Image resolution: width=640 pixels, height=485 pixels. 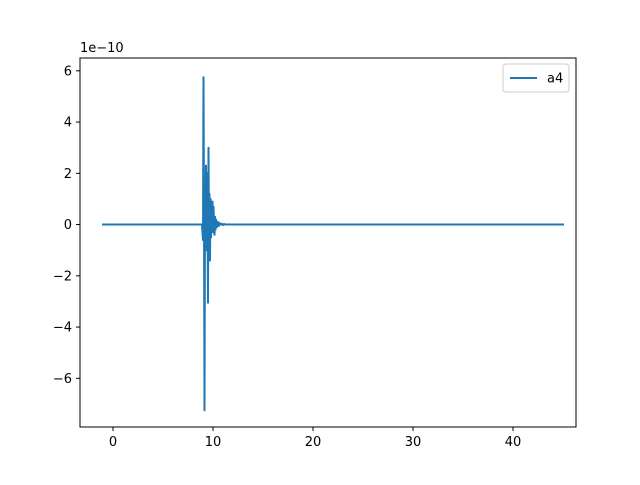 I want to click on x-tick-label: 30, so click(x=413, y=442).